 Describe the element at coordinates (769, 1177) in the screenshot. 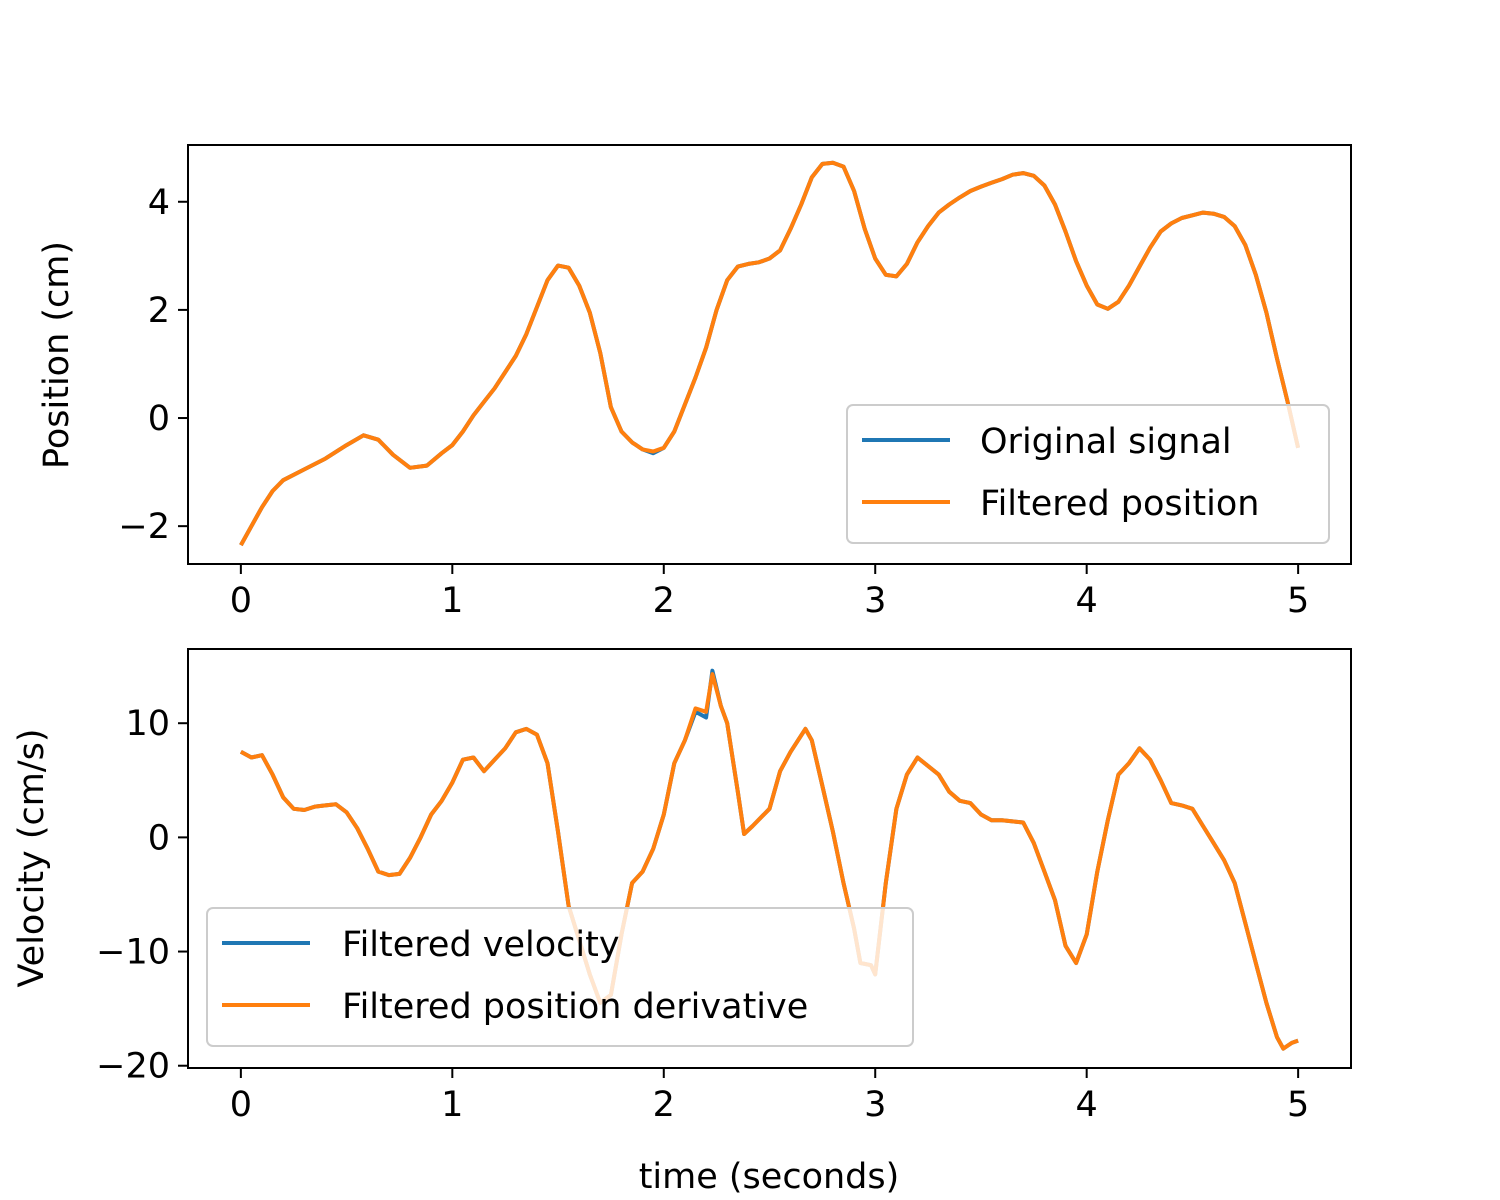

I see `velocity-x-axis-label: time (seconds)` at that location.